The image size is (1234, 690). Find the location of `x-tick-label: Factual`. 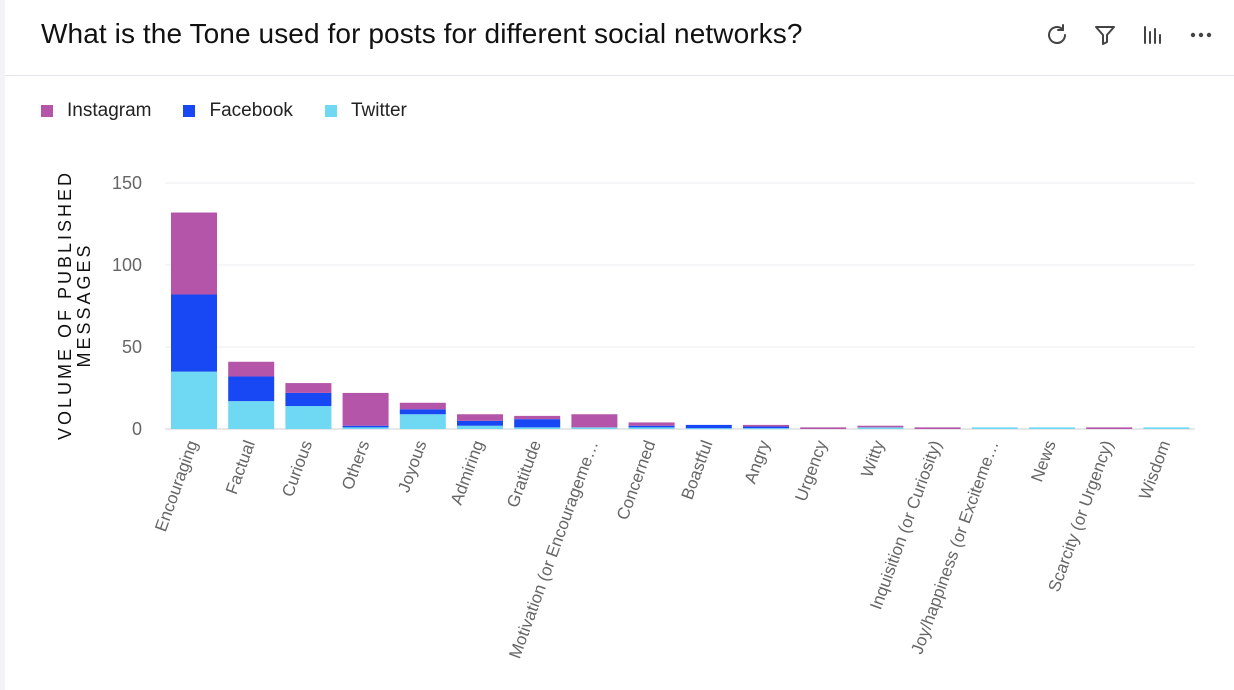

x-tick-label: Factual is located at coordinates (240, 467).